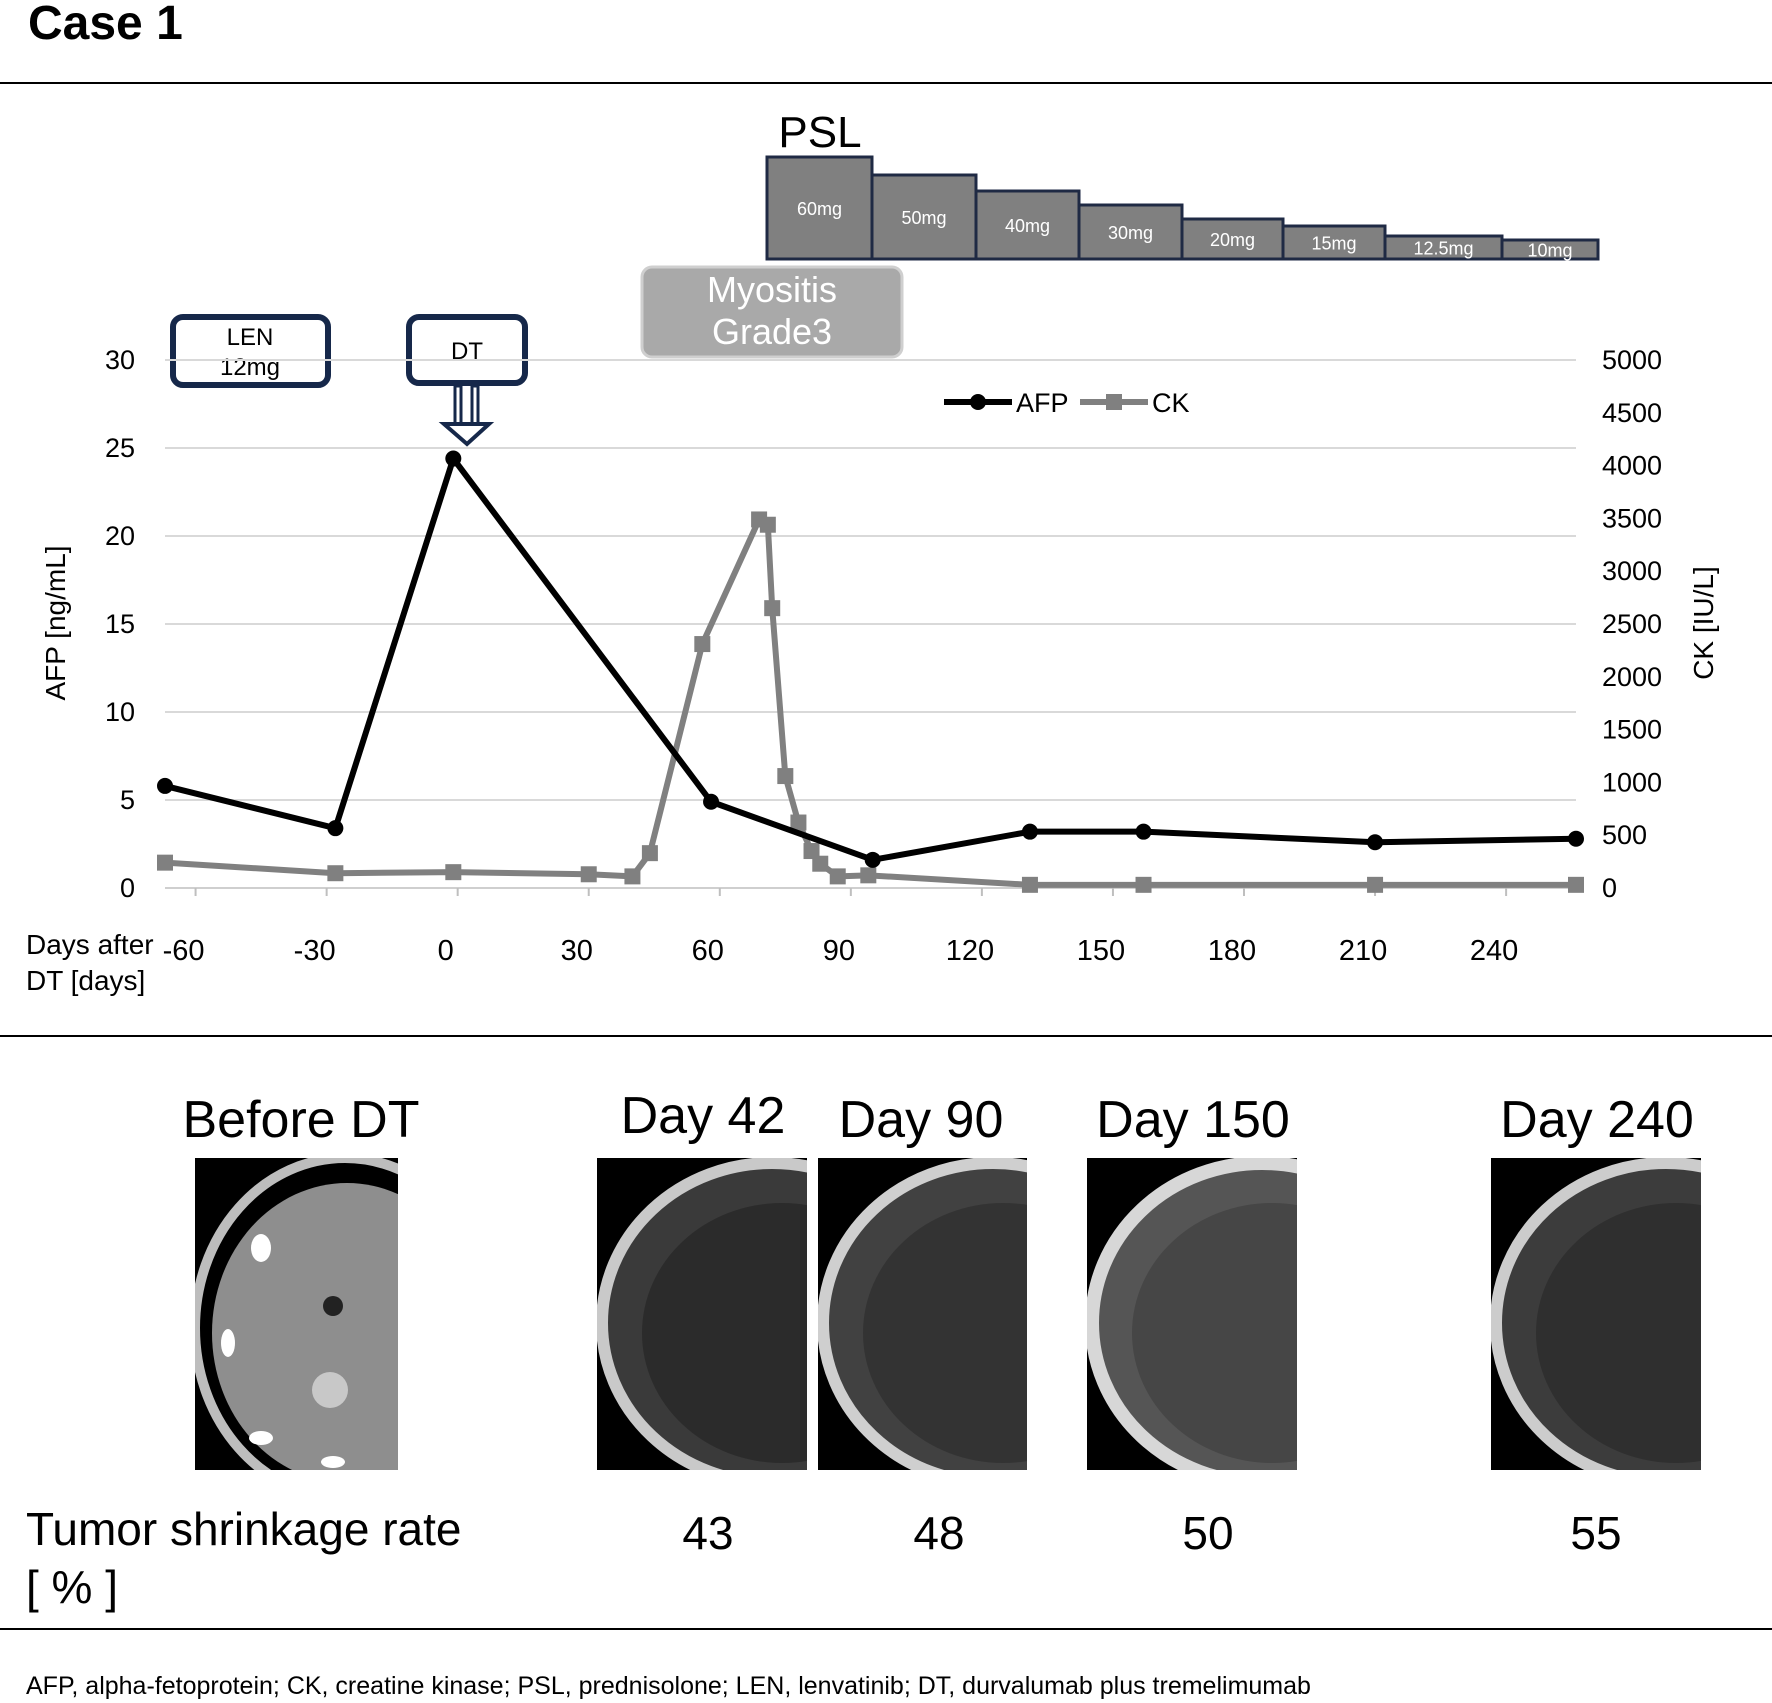 The width and height of the screenshot is (1772, 1703). I want to click on shrinkage-label-line-1: Tumor shrinkage rate, so click(244, 1529).